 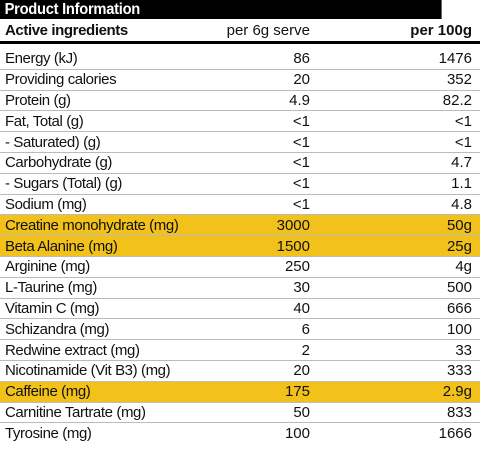 I want to click on table-row: Sodium (mg) <1 4.8, so click(x=240, y=205).